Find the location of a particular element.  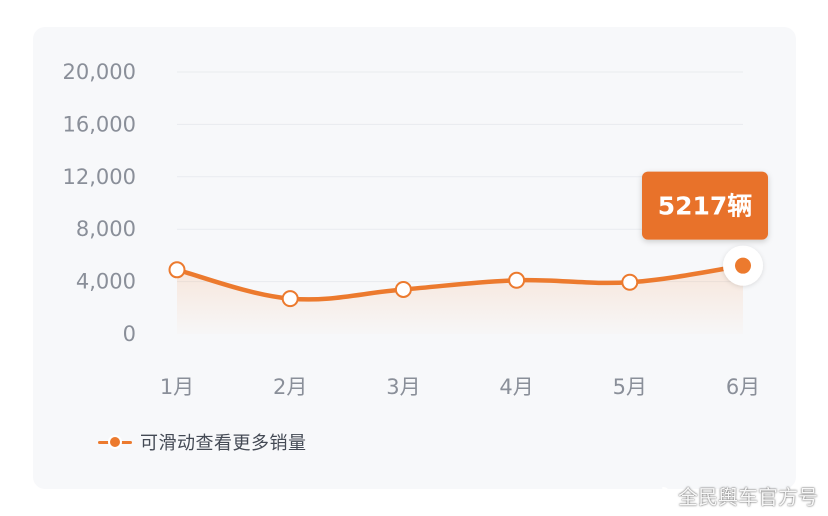

x-tick-label: 3月 is located at coordinates (403, 387).